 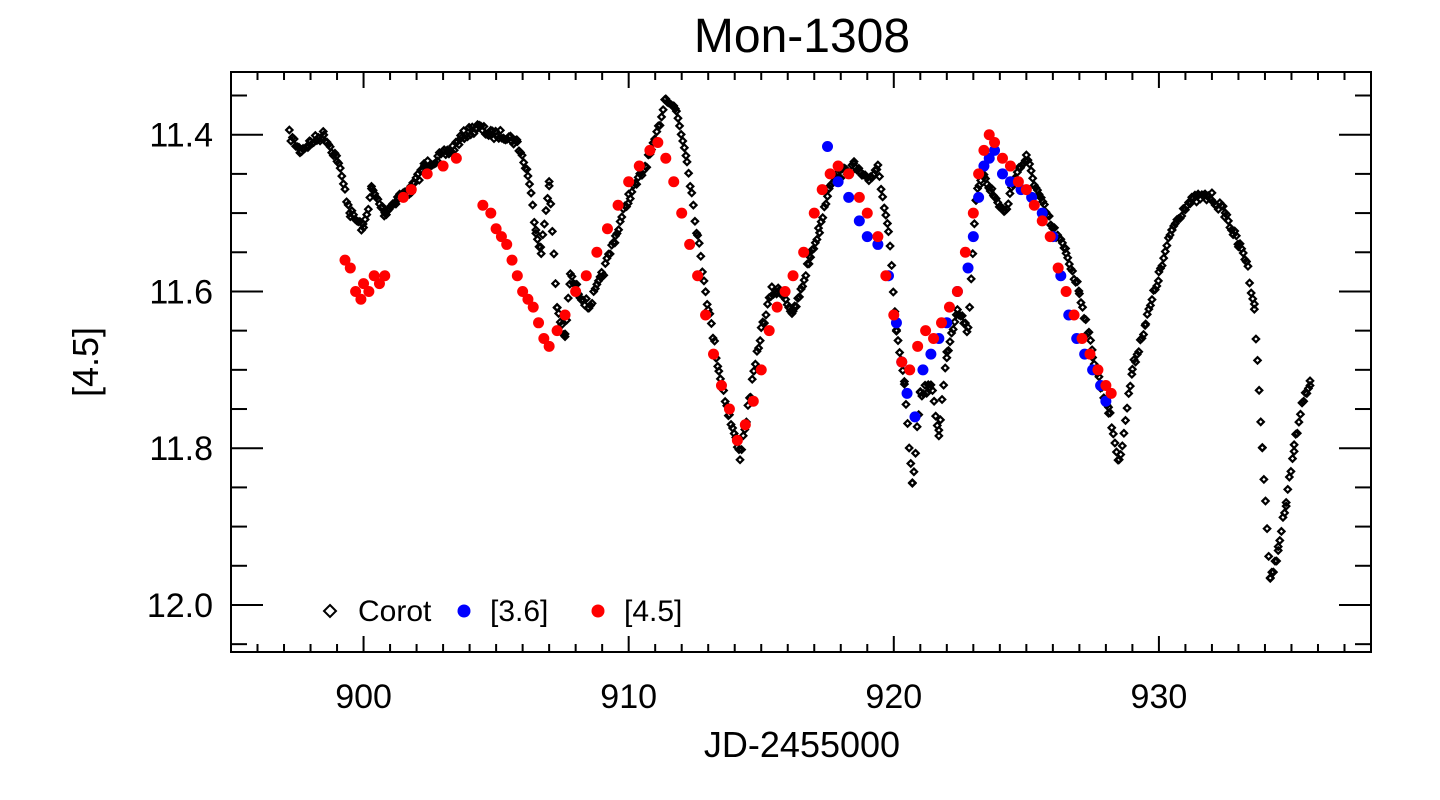 I want to click on legend-symbol, so click(x=598, y=611).